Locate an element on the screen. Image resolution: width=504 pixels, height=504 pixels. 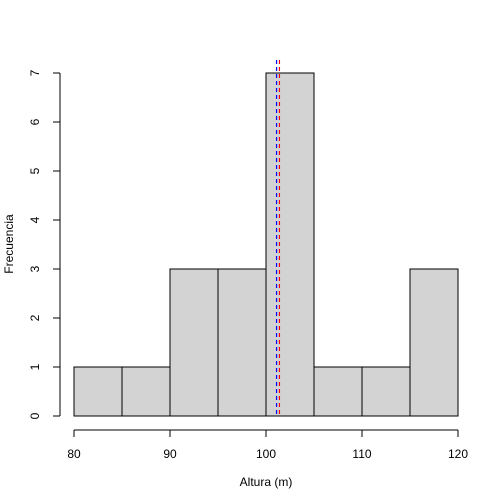
x-axis: 80 90 100 110 120 is located at coordinates (267, 445).